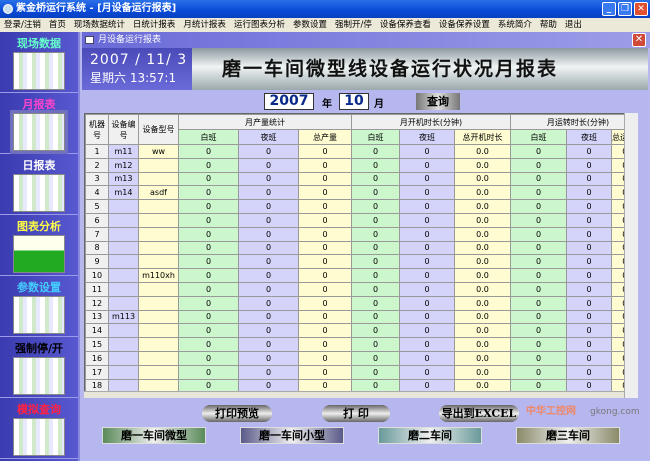 This screenshot has height=461, width=650. What do you see at coordinates (158, 193) in the screenshot?
I see `cell-device-model: asdf` at bounding box center [158, 193].